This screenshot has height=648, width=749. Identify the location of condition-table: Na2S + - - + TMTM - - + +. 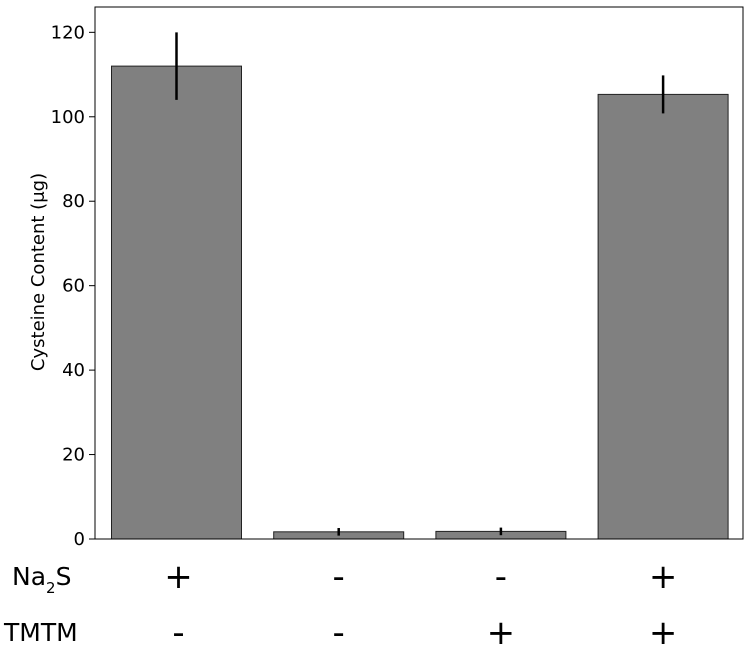
(340, 602).